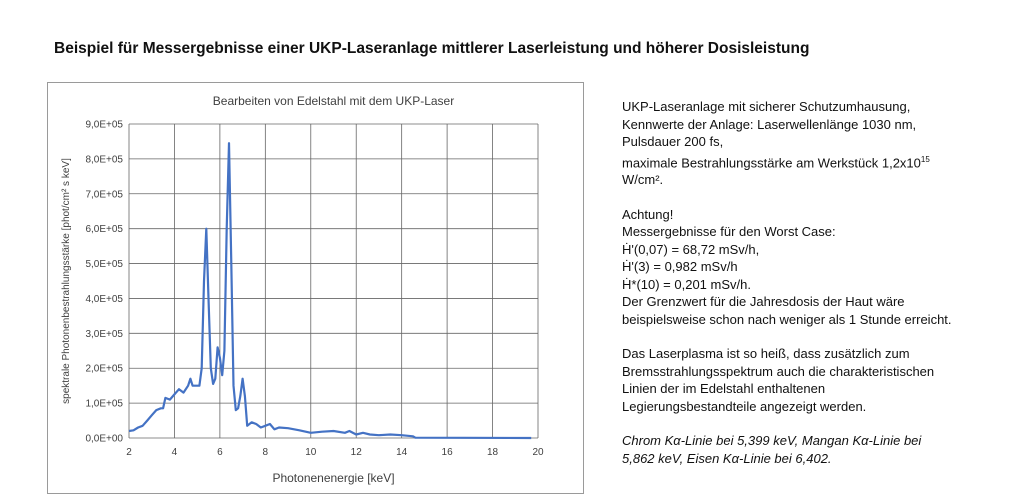 The height and width of the screenshot is (500, 1024). What do you see at coordinates (333, 478) in the screenshot?
I see `x-axis-label: Photonenenergie [keV]` at bounding box center [333, 478].